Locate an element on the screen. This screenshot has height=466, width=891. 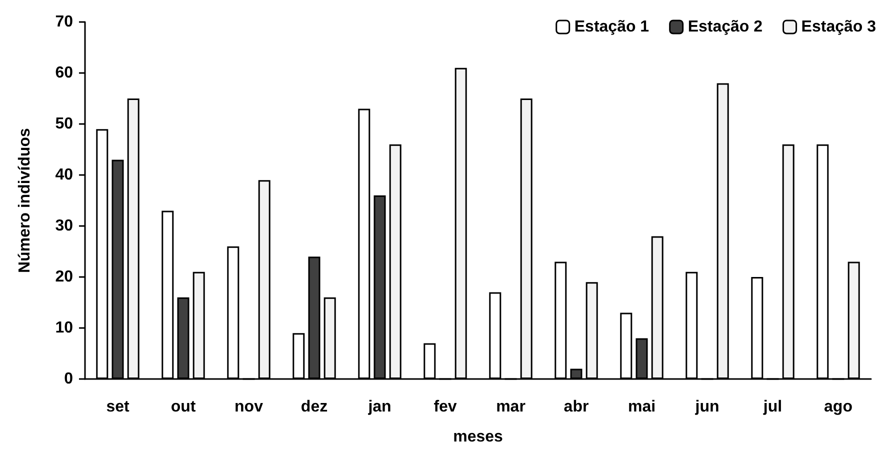
x-tick-label: fev is located at coordinates (445, 407).